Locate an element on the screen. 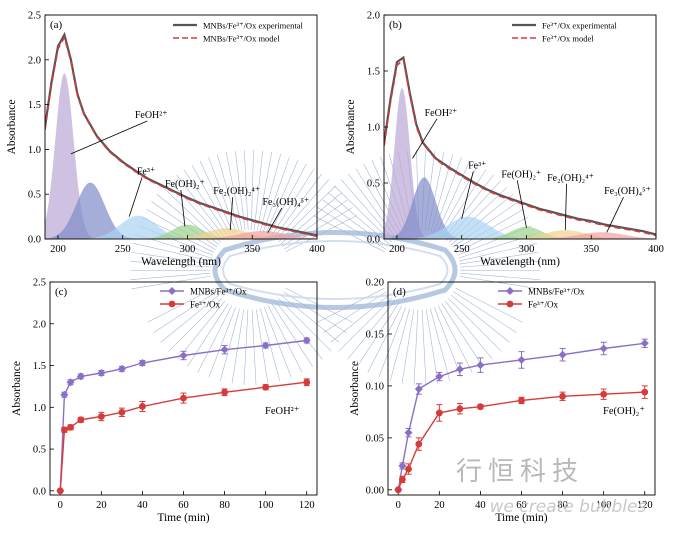 The image size is (675, 543). x-tick-label: 60 is located at coordinates (183, 505).